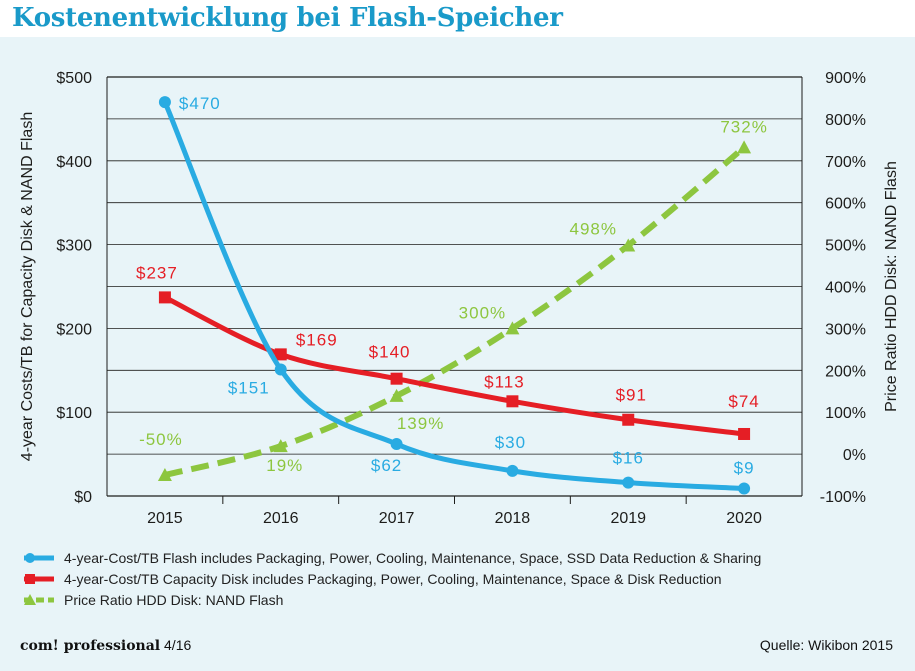 The image size is (915, 671). What do you see at coordinates (390, 352) in the screenshot?
I see `disk-data-label: $140` at bounding box center [390, 352].